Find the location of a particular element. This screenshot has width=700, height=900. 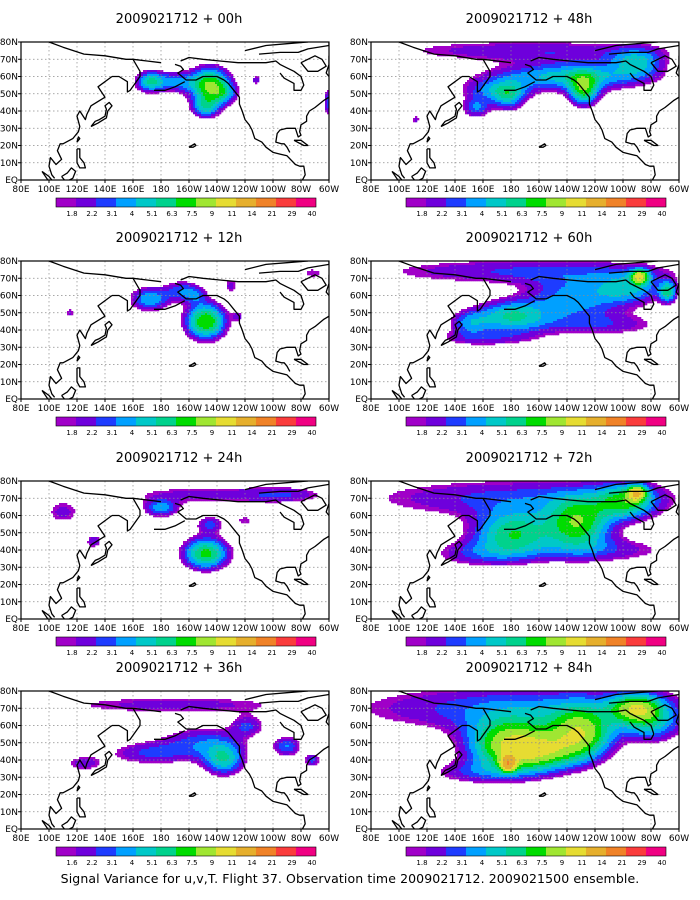

x-tick-label: 160E is located at coordinates (133, 839).